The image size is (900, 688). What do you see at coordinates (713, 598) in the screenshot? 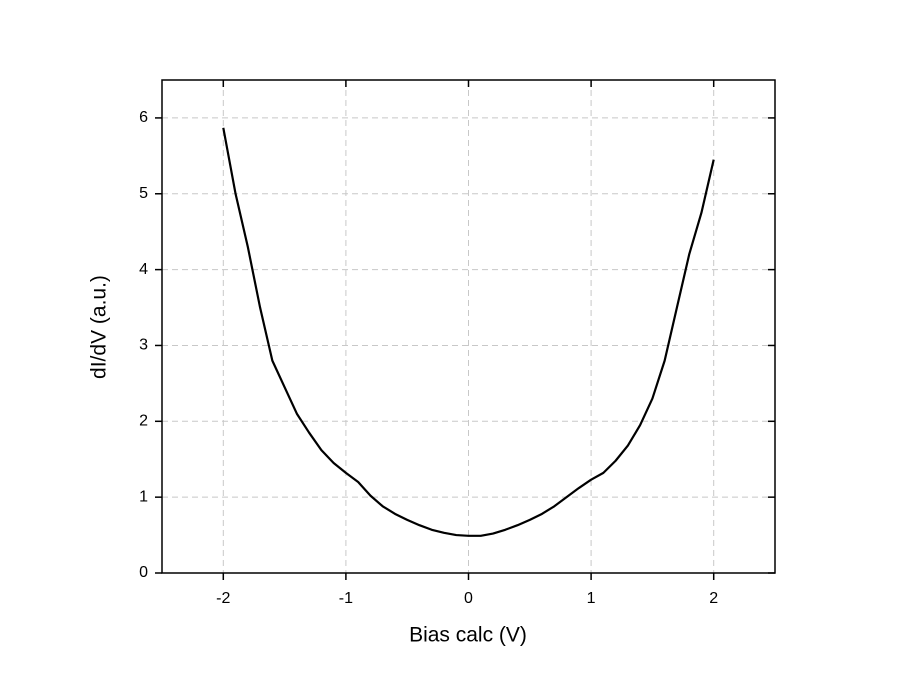
I see `x-tick-label: 2` at bounding box center [713, 598].